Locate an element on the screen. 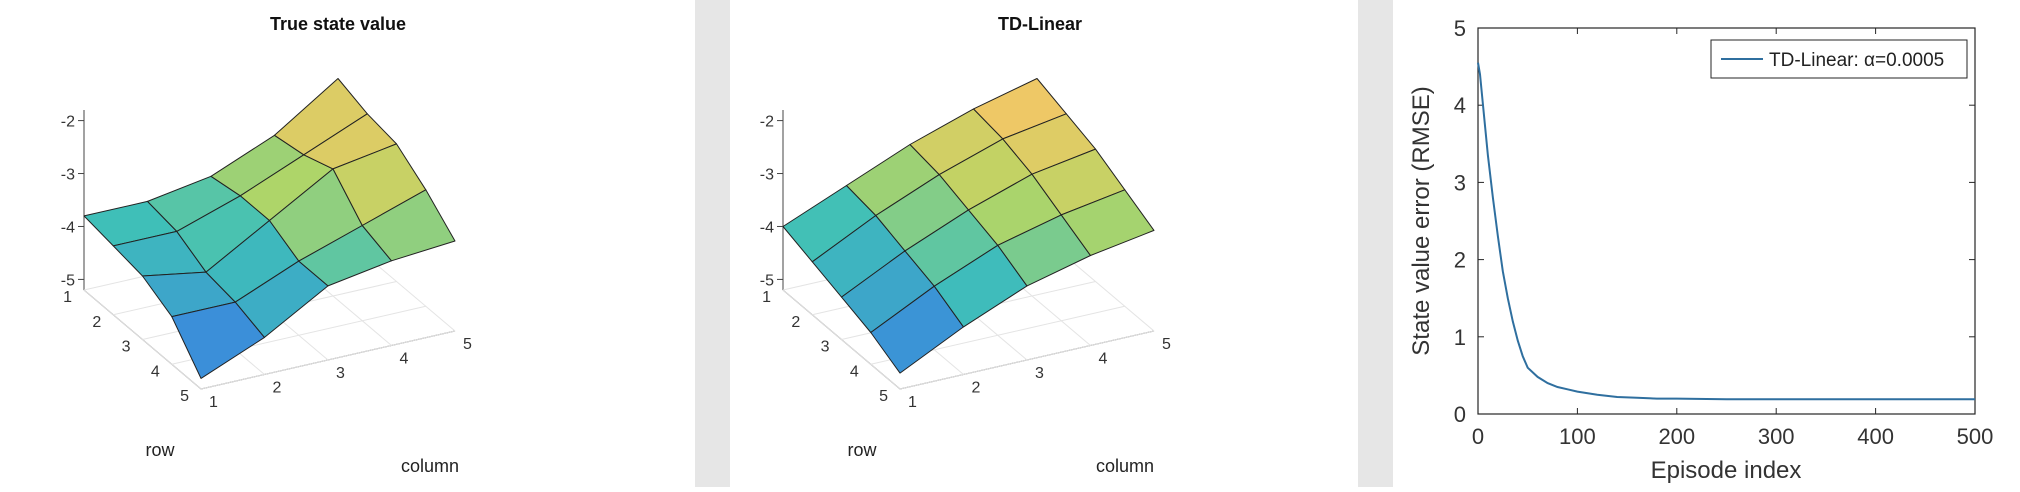 This screenshot has width=2020, height=492. legend: TD-Linear: α=0.0005 is located at coordinates (1839, 59).